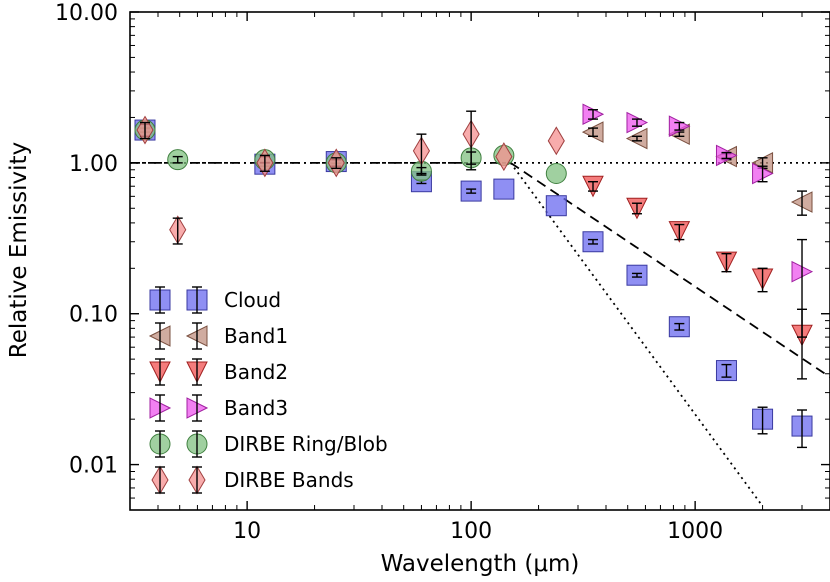 The height and width of the screenshot is (582, 830). I want to click on series-band3, so click(698, 220).